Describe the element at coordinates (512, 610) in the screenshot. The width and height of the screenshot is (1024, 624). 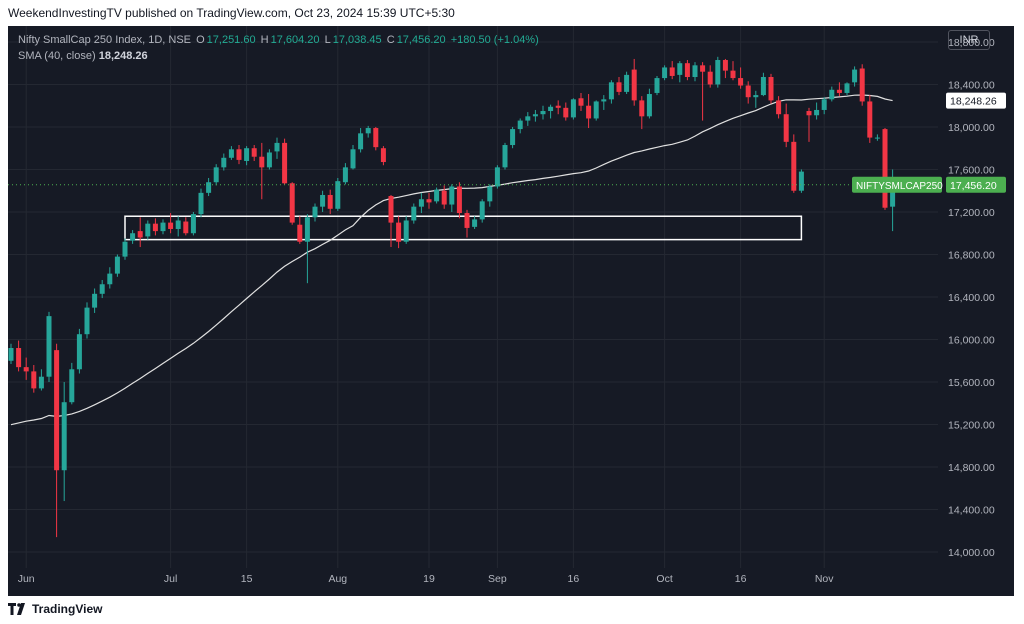
I see `footer: TradingView` at that location.